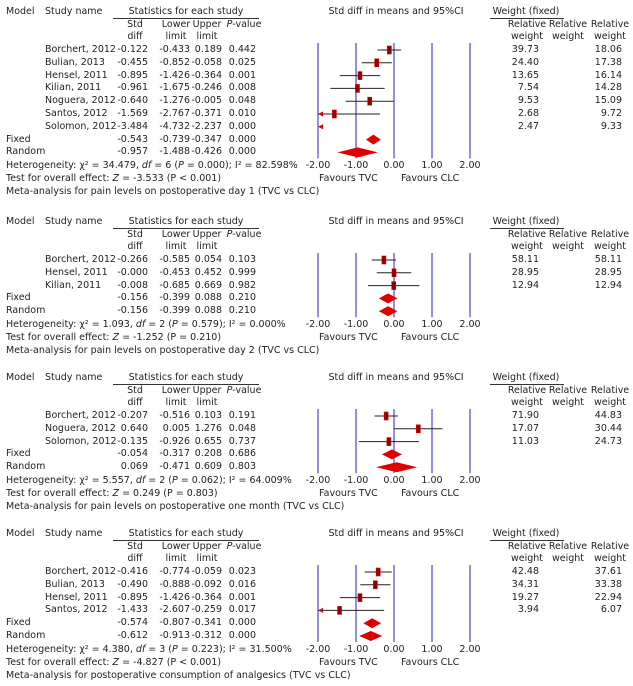  What do you see at coordinates (174, 467) in the screenshot?
I see `lower-limit-value: -0.471` at bounding box center [174, 467].